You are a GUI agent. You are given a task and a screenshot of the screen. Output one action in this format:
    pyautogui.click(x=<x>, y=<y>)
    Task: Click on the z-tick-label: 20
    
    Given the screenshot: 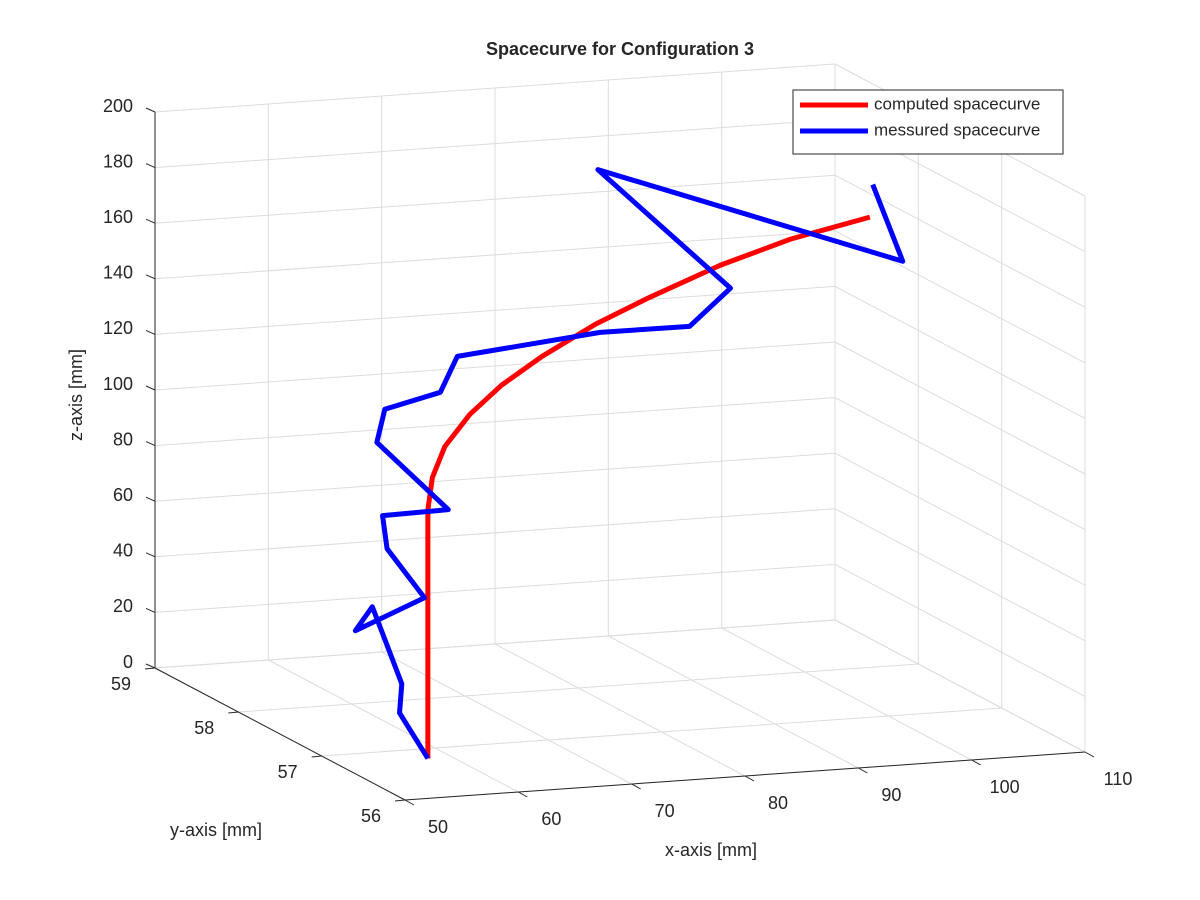 What is the action you would take?
    pyautogui.click(x=123, y=606)
    